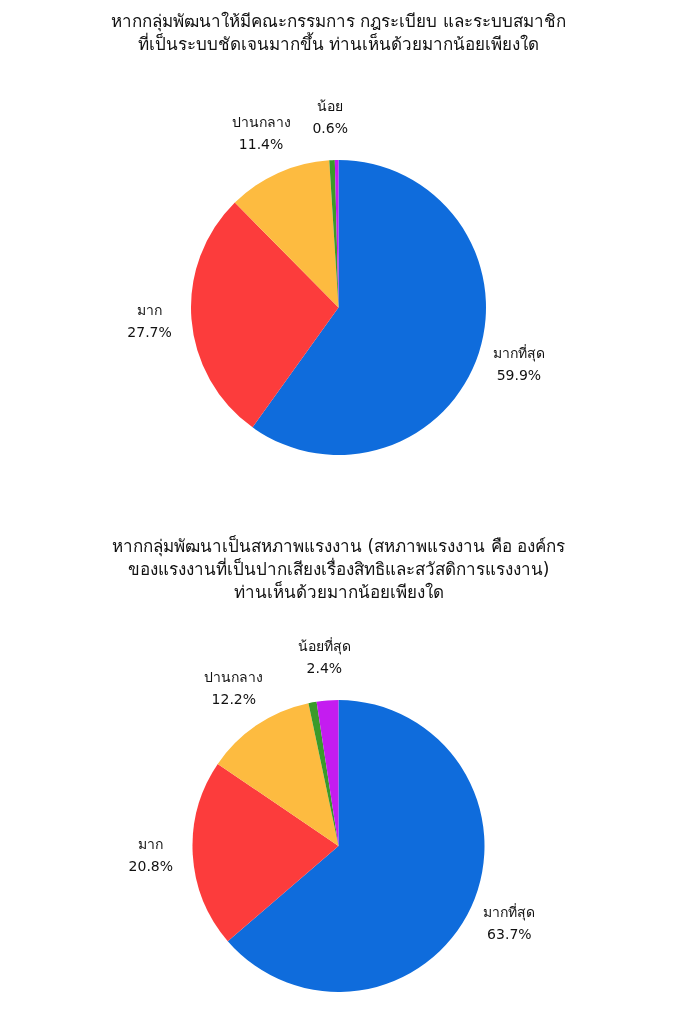 This screenshot has height=1024, width=677. Describe the element at coordinates (330, 127) in the screenshot. I see `data-label: 0.6%` at that location.